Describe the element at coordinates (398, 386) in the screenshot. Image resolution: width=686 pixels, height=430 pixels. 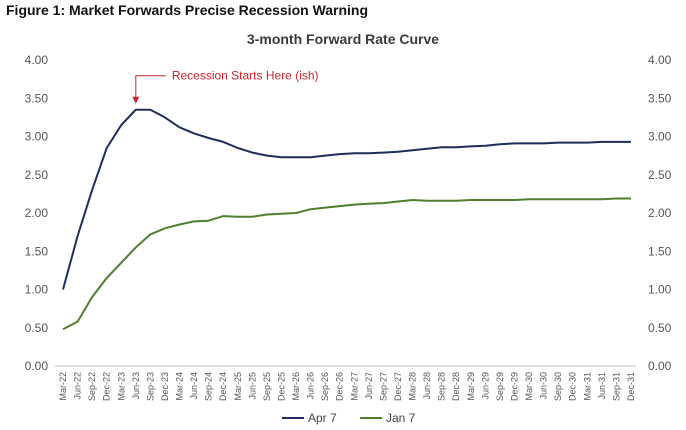
I see `x-tick-label: Dec-27` at that location.